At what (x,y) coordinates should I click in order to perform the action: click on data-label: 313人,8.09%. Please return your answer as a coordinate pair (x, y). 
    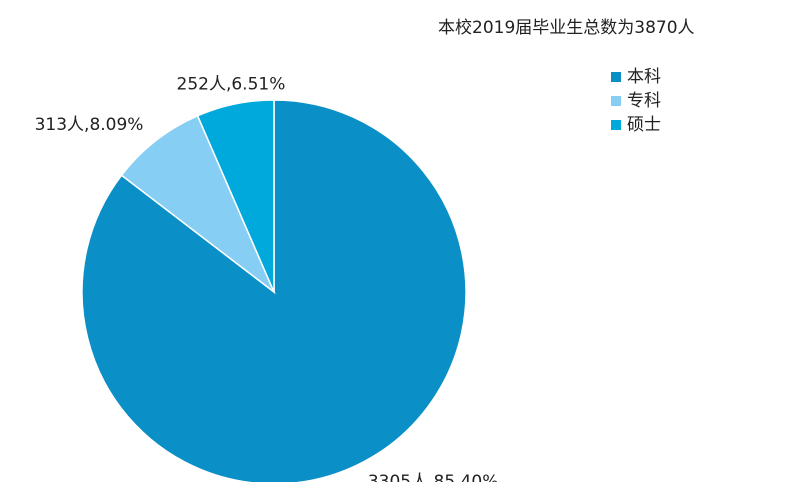
    Looking at the image, I should click on (89, 125).